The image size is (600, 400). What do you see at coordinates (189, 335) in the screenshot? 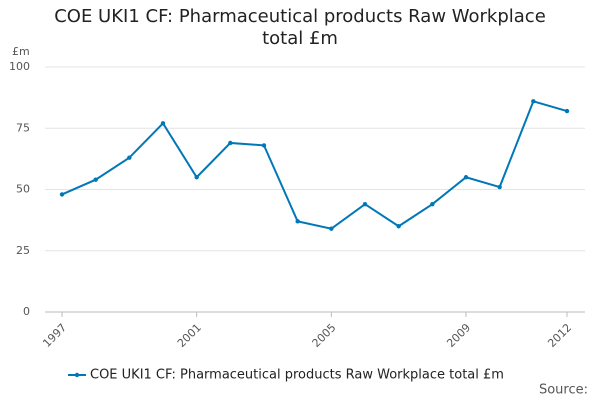
I see `x-tick-label: 2001` at bounding box center [189, 335].